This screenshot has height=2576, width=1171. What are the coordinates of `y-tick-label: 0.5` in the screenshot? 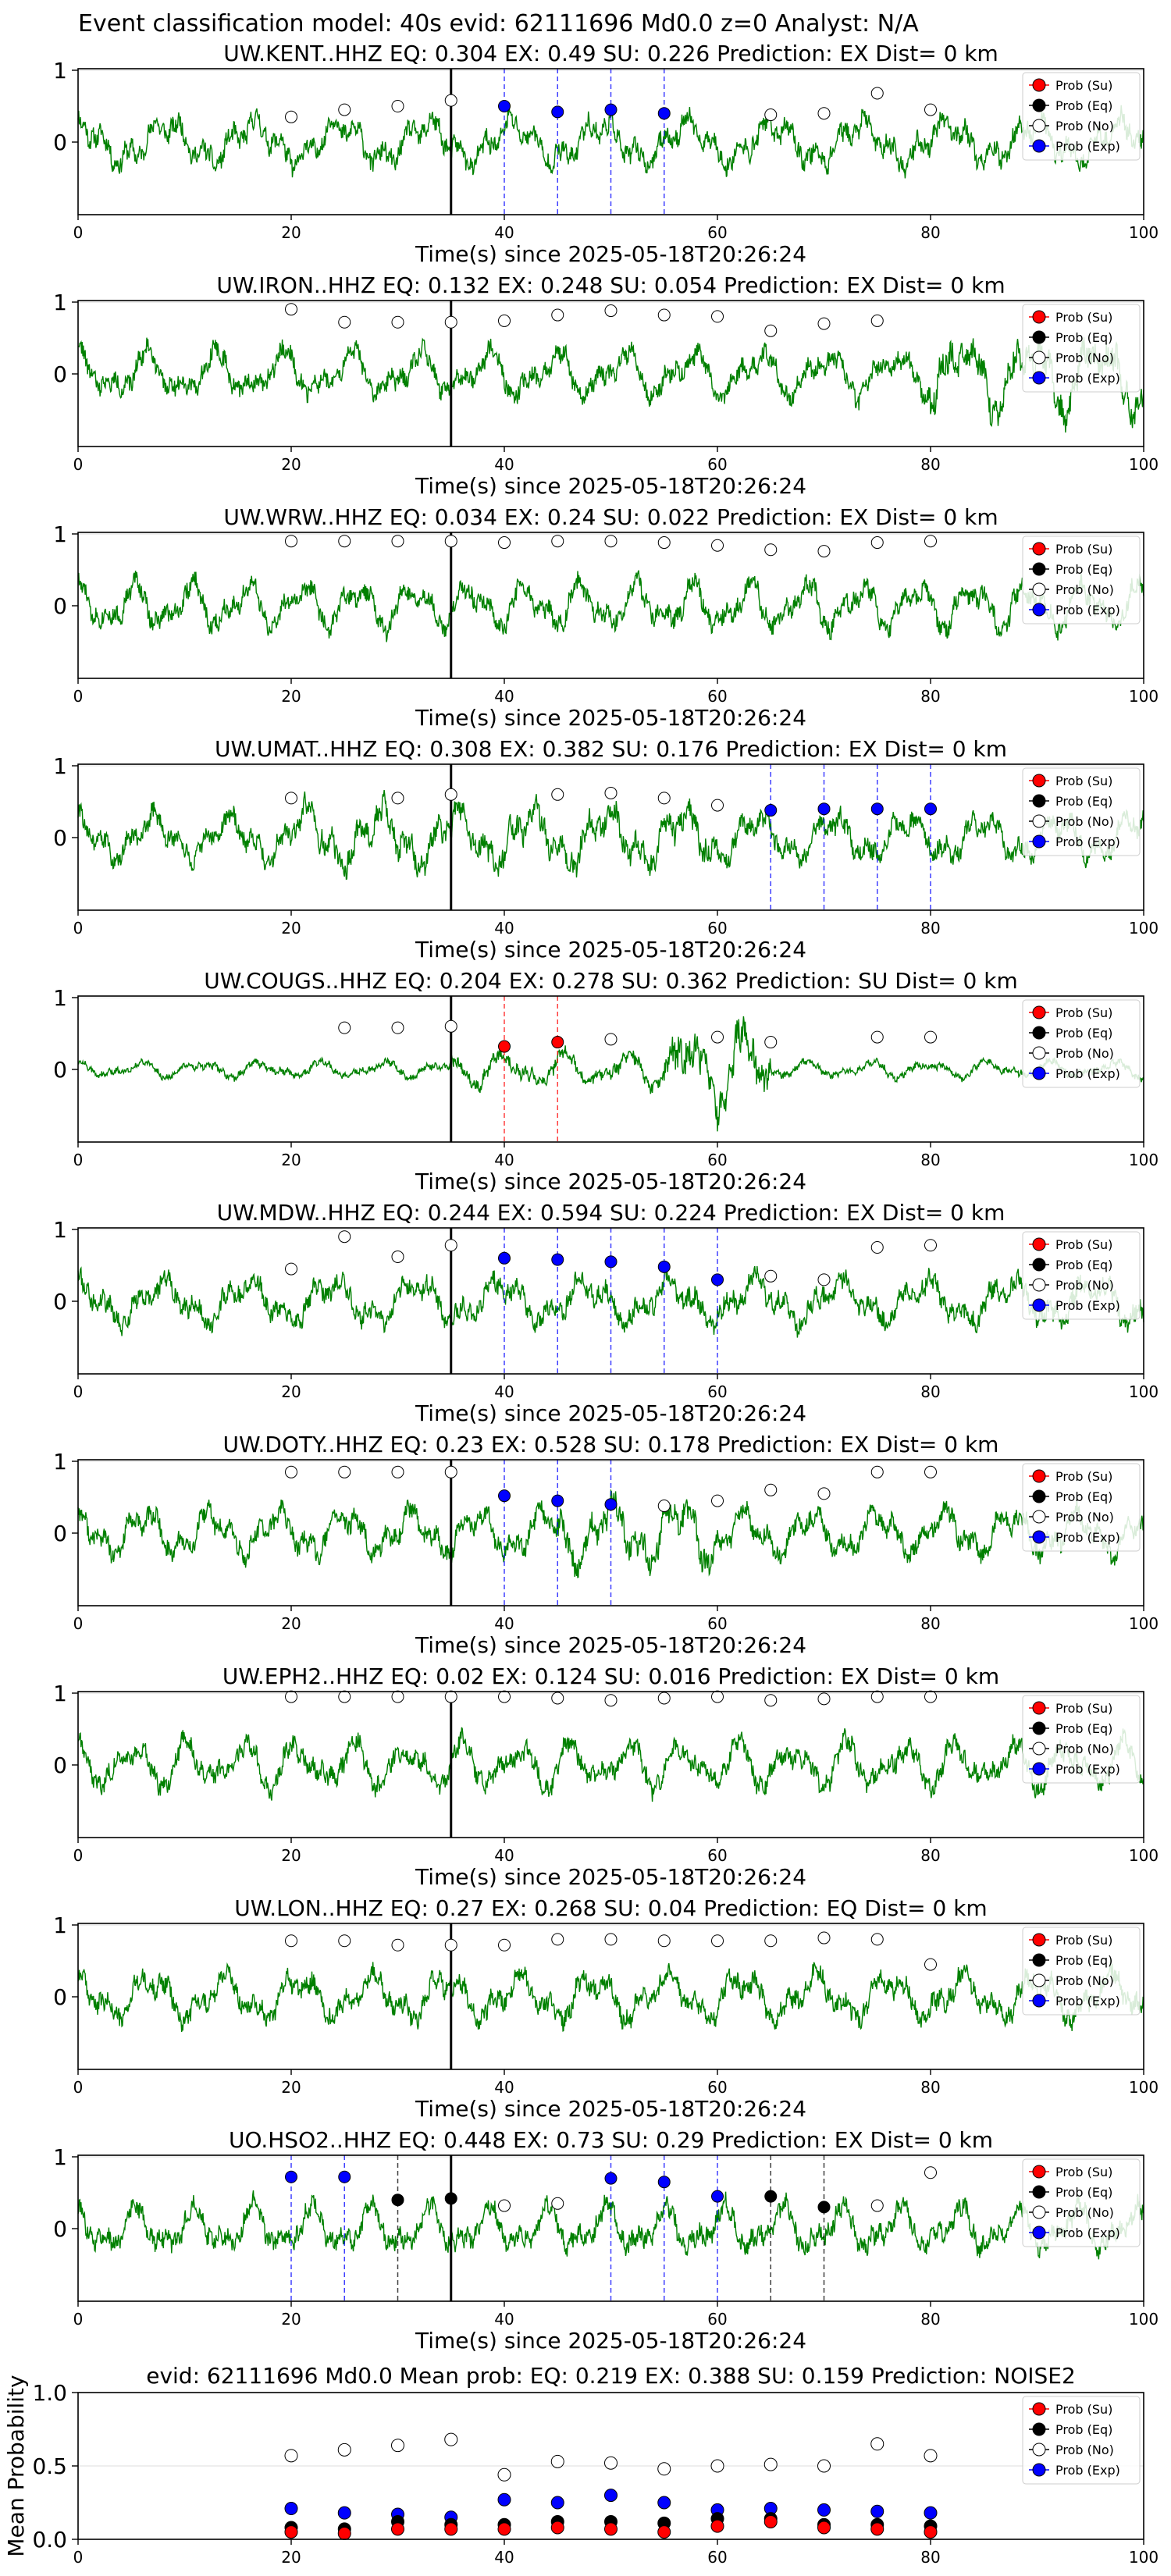 It's located at (49, 2466).